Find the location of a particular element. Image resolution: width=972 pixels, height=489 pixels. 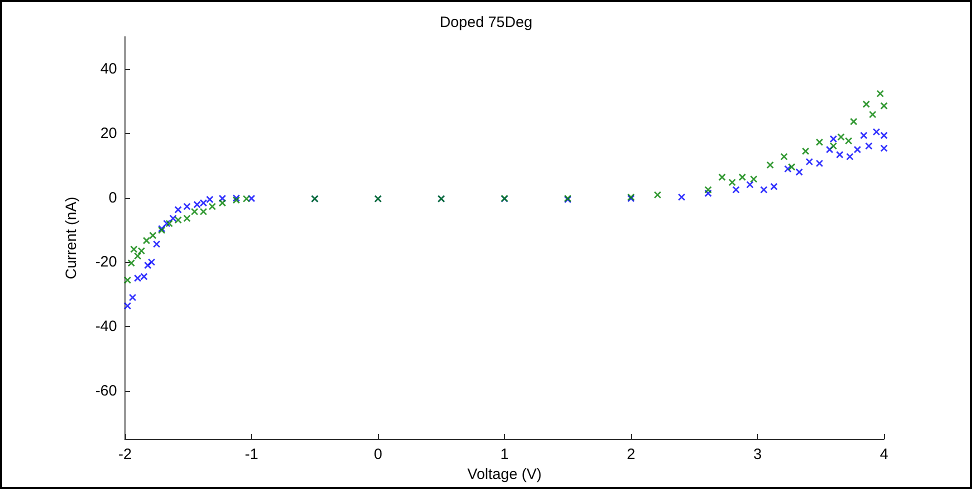

y-tick-label: 0 is located at coordinates (112, 197).